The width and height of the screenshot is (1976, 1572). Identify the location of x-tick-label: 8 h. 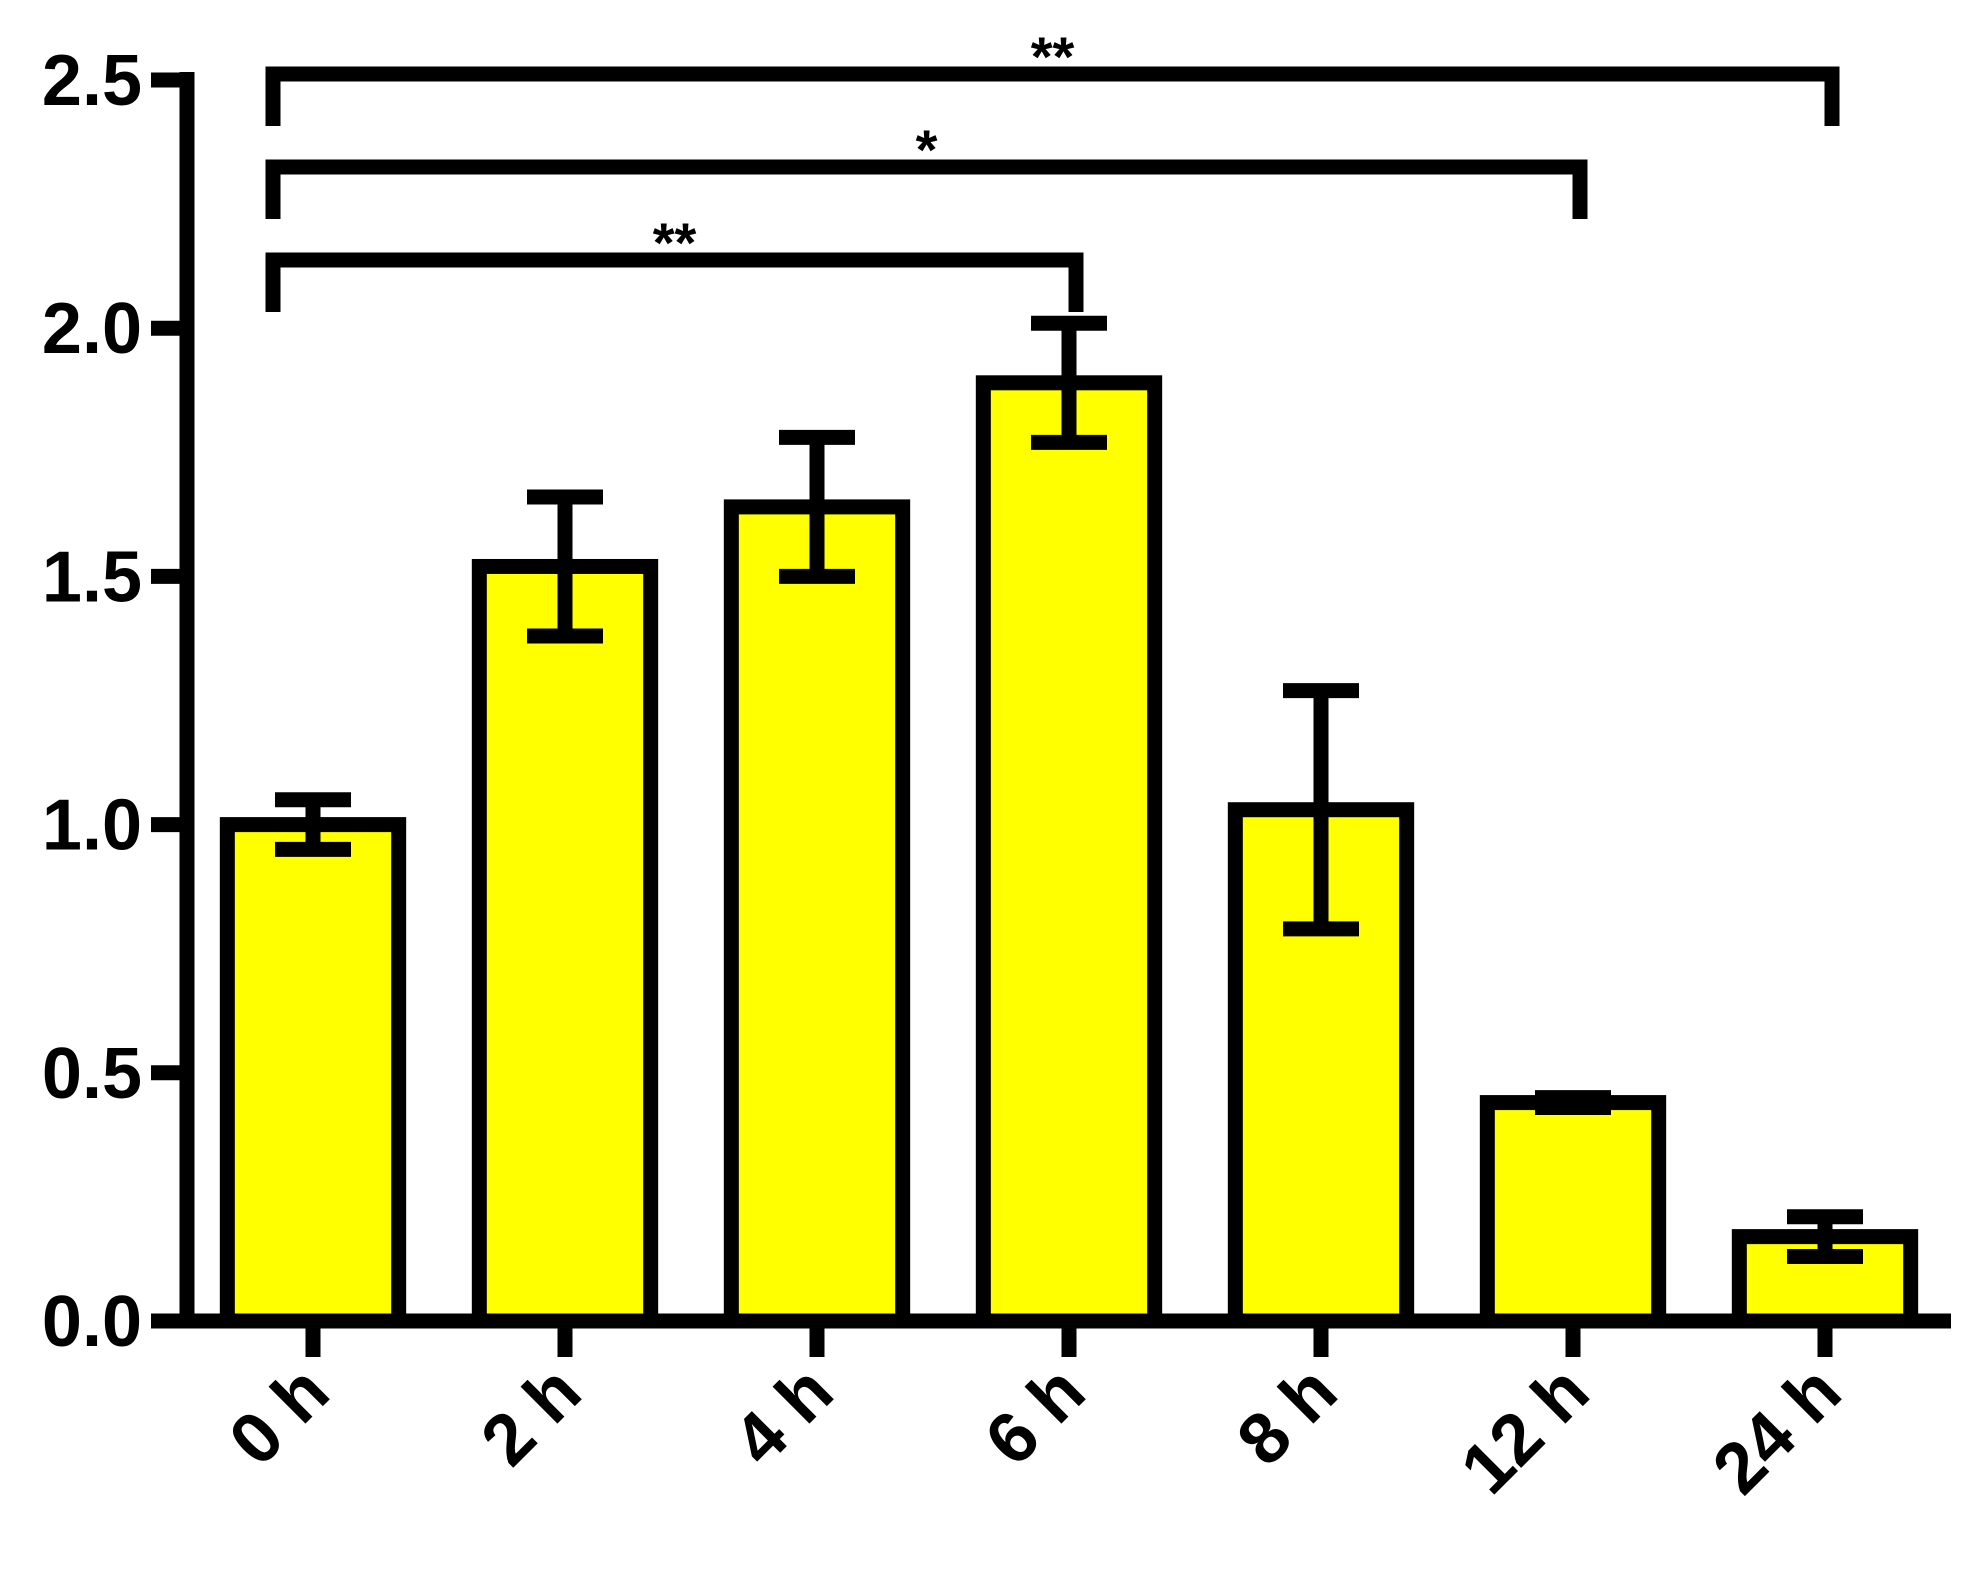
(1287, 1416).